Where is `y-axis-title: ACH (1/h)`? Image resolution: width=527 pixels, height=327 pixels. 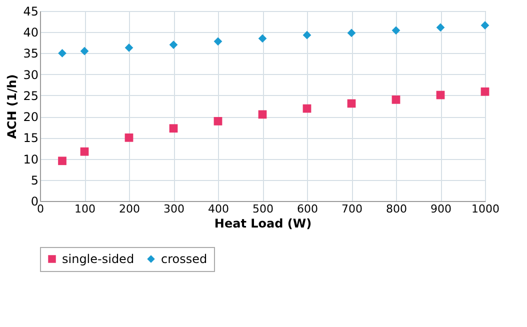
y-axis-title: ACH (1/h) is located at coordinates (12, 106).